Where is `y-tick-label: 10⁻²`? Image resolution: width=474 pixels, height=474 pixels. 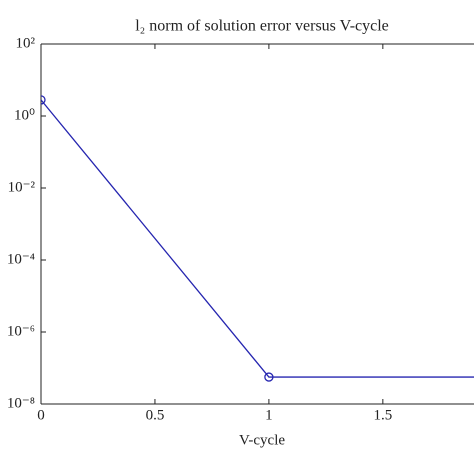
y-tick-label: 10⁻² is located at coordinates (22, 187).